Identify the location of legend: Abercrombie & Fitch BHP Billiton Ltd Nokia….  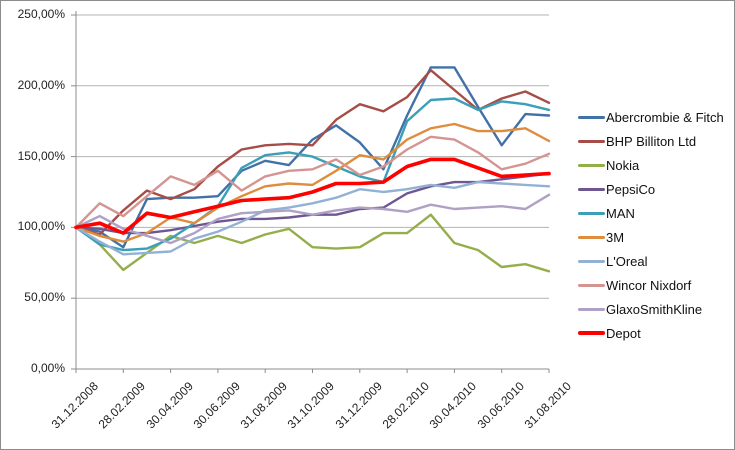
(651, 225).